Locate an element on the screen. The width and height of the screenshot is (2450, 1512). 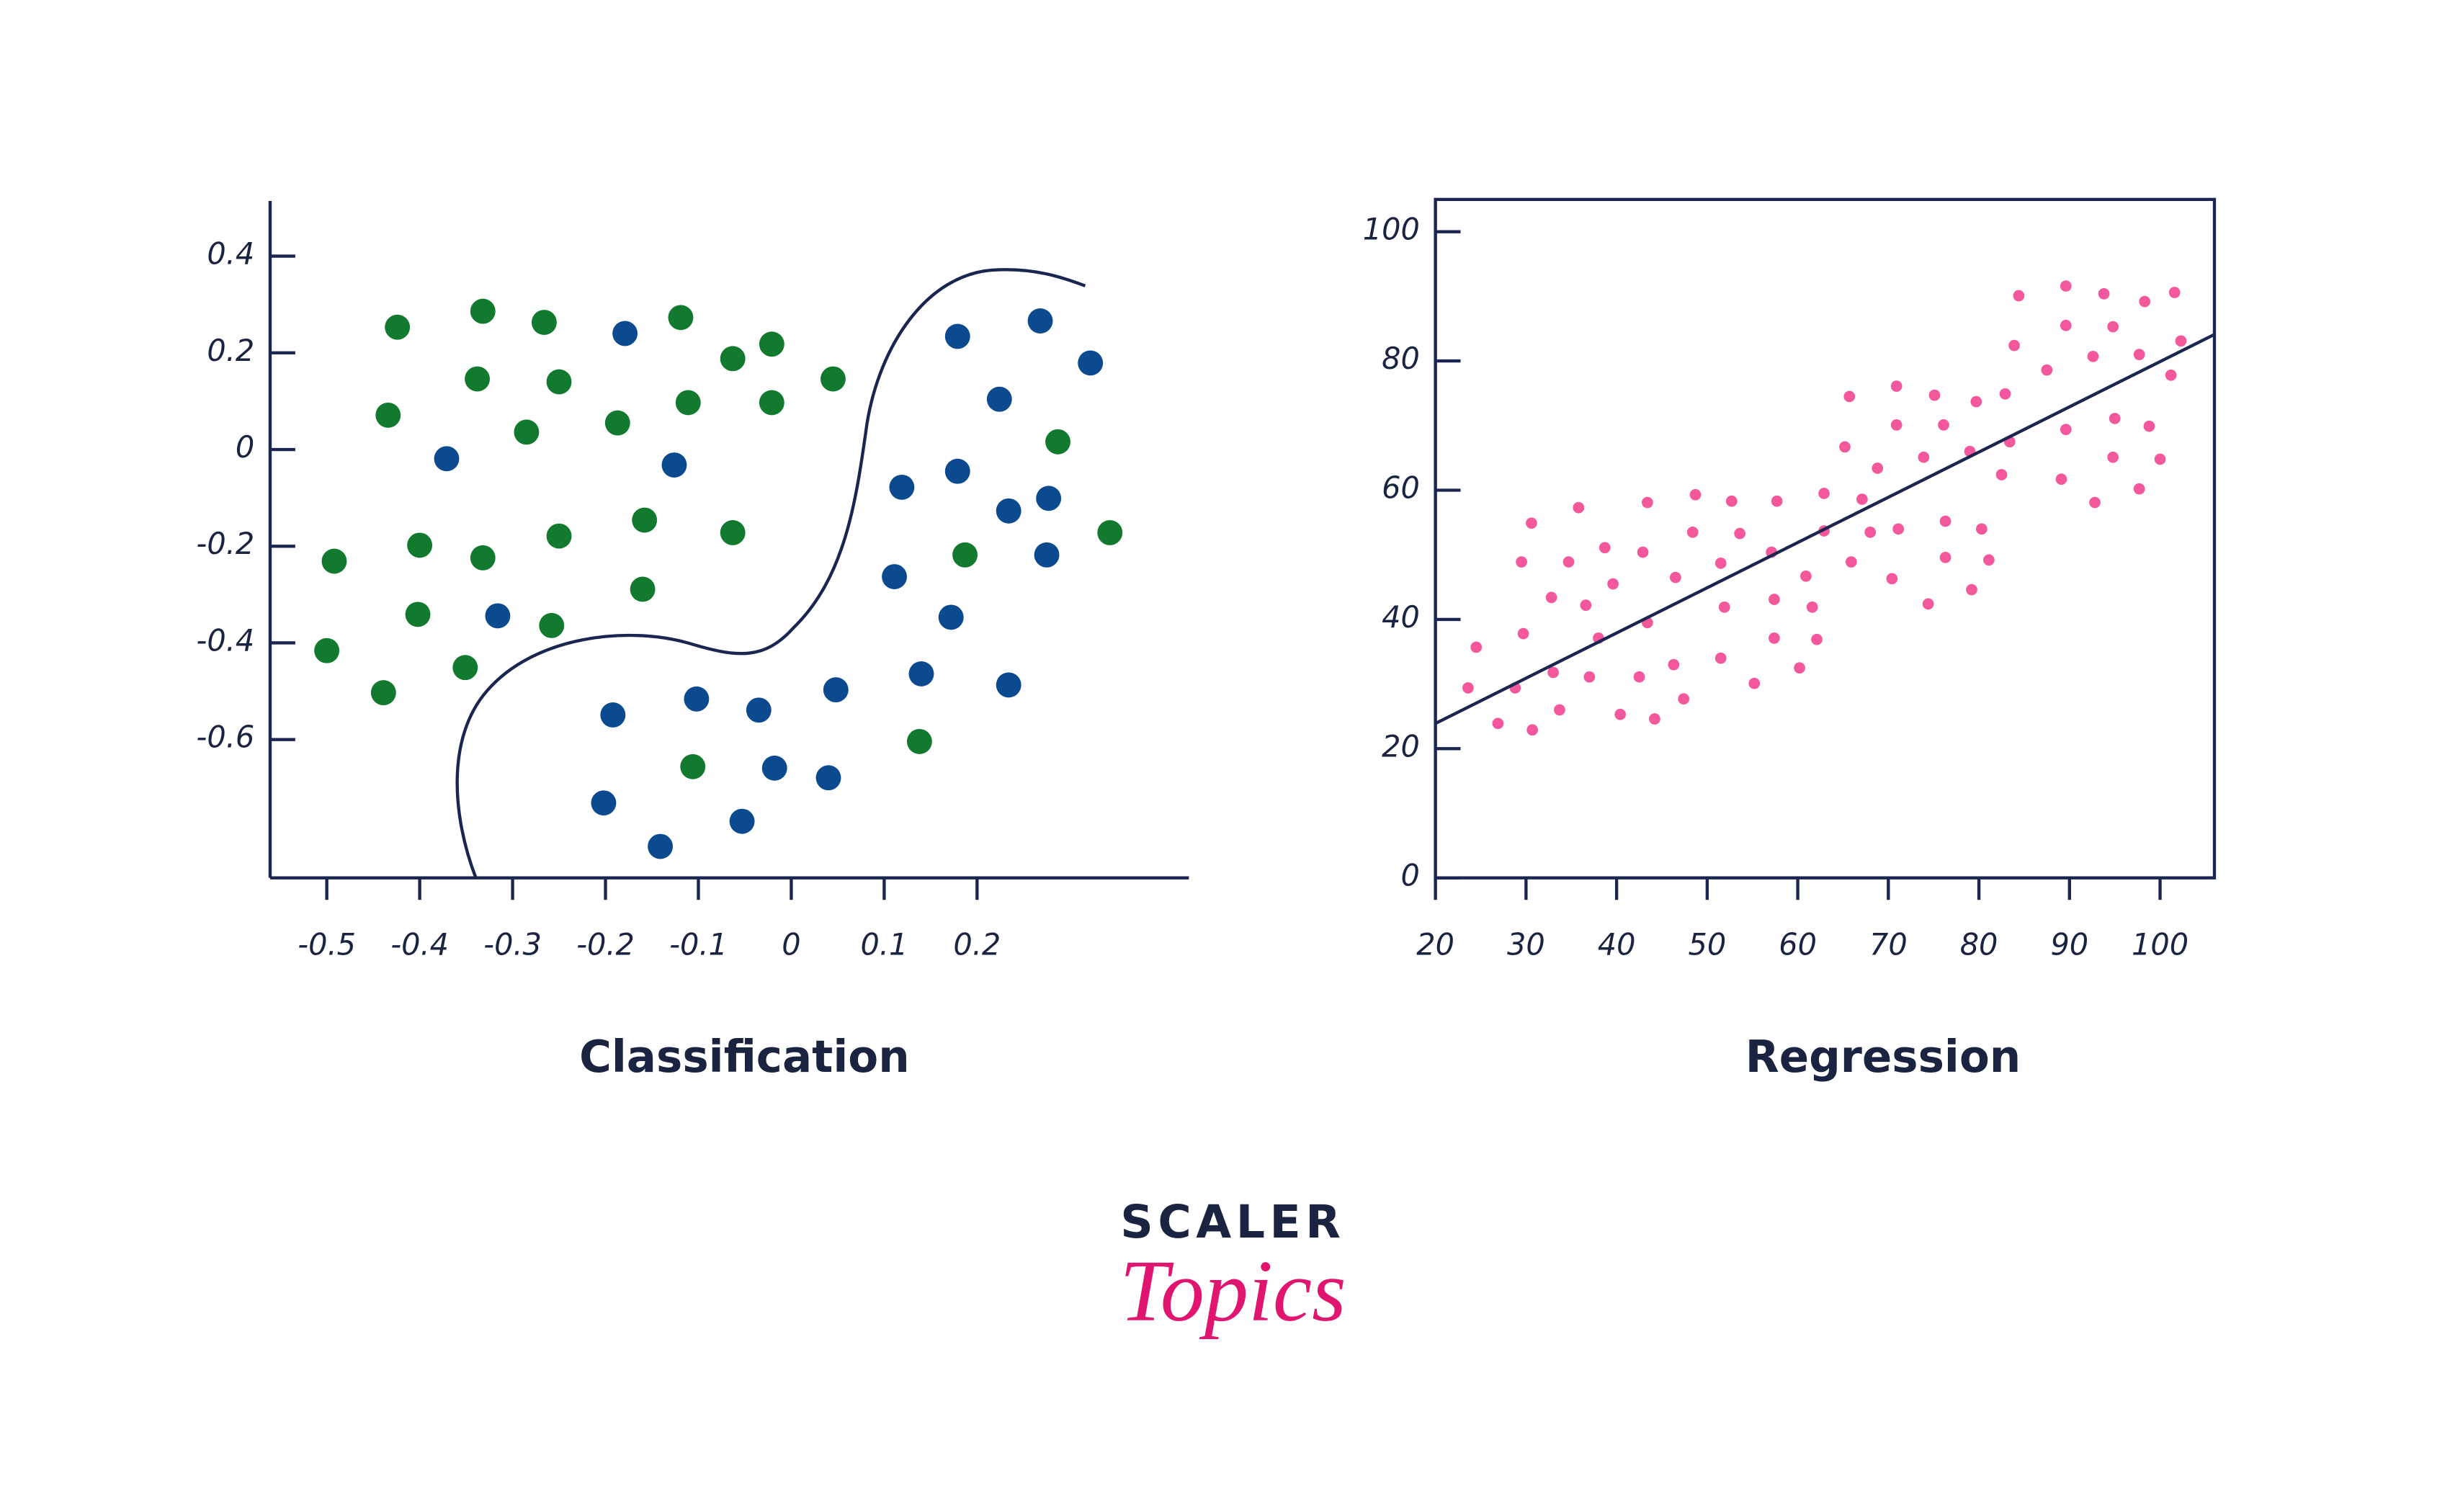
x-tick-label: 70 is located at coordinates (1888, 945).